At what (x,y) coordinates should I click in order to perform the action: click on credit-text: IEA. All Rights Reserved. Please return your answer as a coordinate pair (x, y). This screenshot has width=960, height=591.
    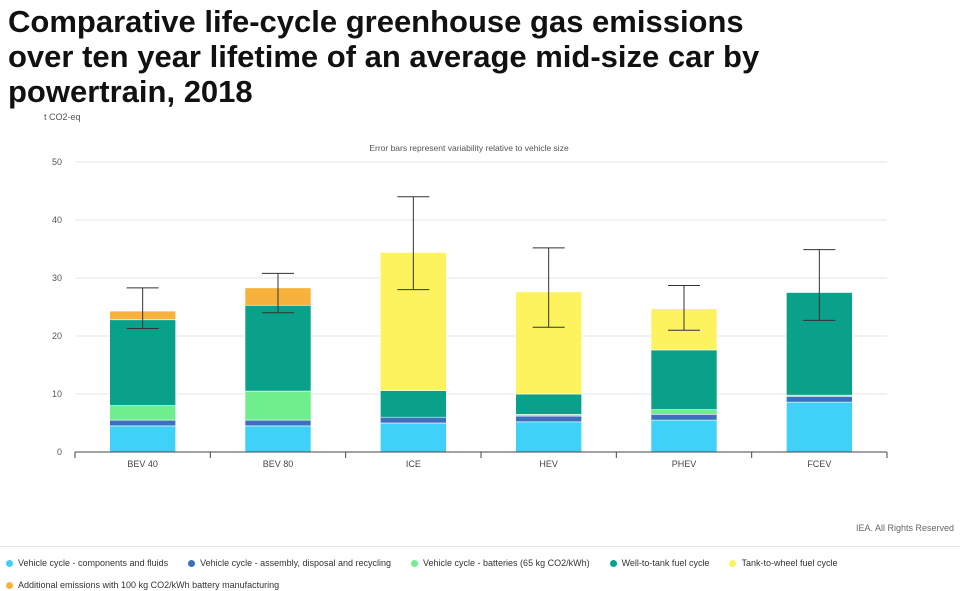
    Looking at the image, I should click on (904, 528).